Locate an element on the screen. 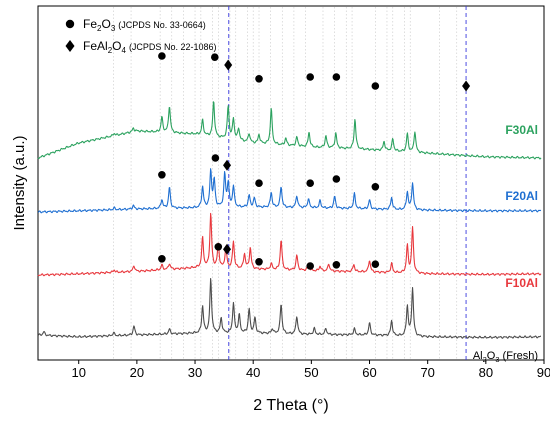 The width and height of the screenshot is (550, 436). legend-marker-circle is located at coordinates (70, 24).